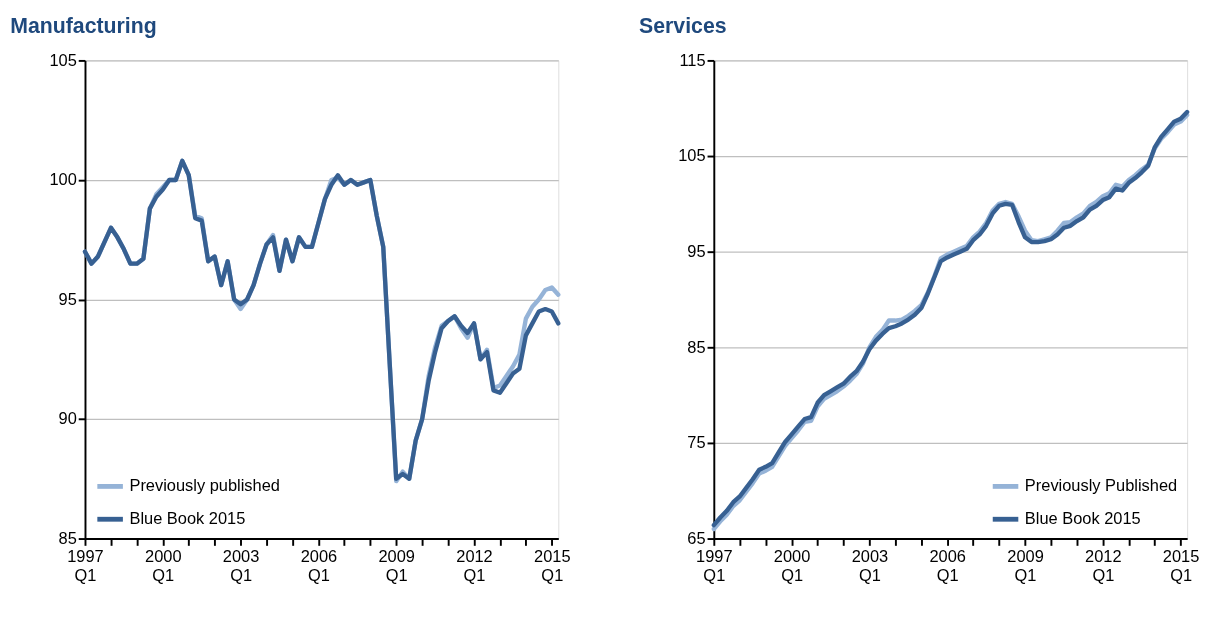 The height and width of the screenshot is (633, 1219). I want to click on y-tick-label: 100, so click(63, 179).